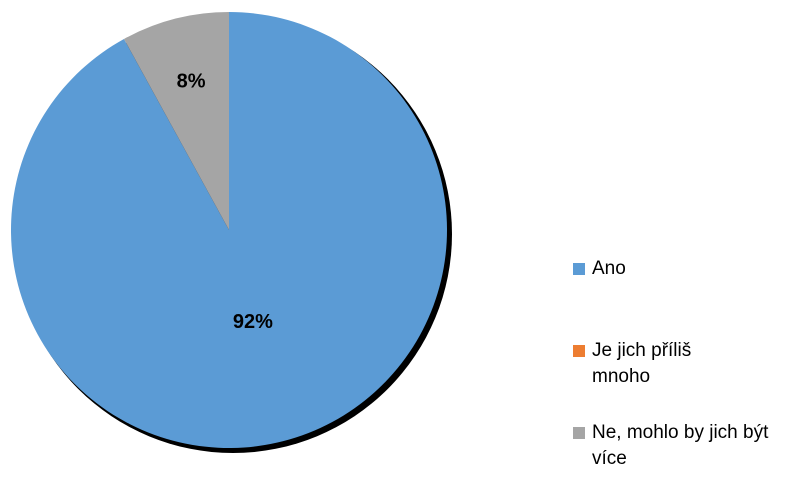 The height and width of the screenshot is (481, 787). What do you see at coordinates (253, 322) in the screenshot?
I see `data-label-ano: 92%` at bounding box center [253, 322].